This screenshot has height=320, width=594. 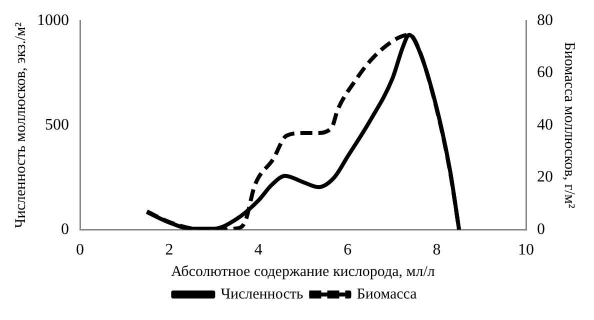 What do you see at coordinates (262, 294) in the screenshot?
I see `legend-label: Численность` at bounding box center [262, 294].